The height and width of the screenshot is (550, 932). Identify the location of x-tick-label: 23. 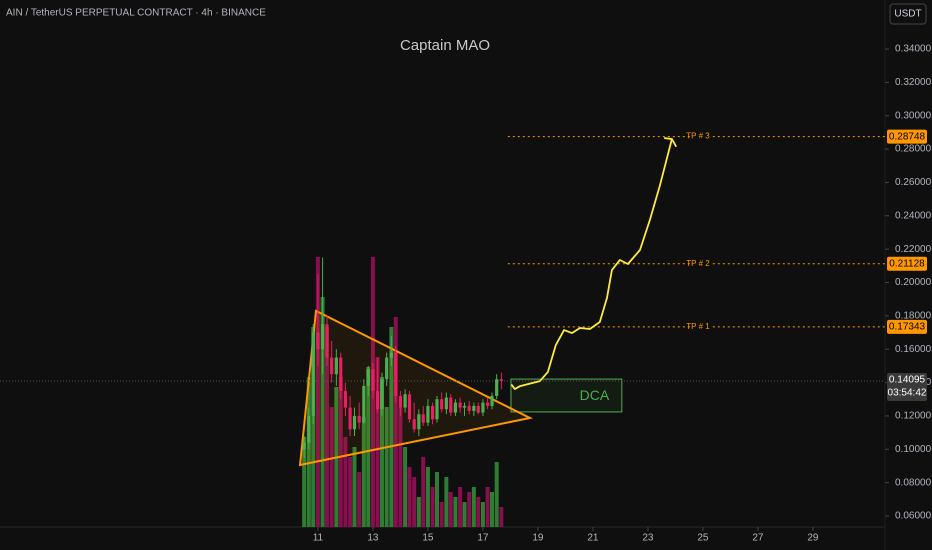
(648, 538).